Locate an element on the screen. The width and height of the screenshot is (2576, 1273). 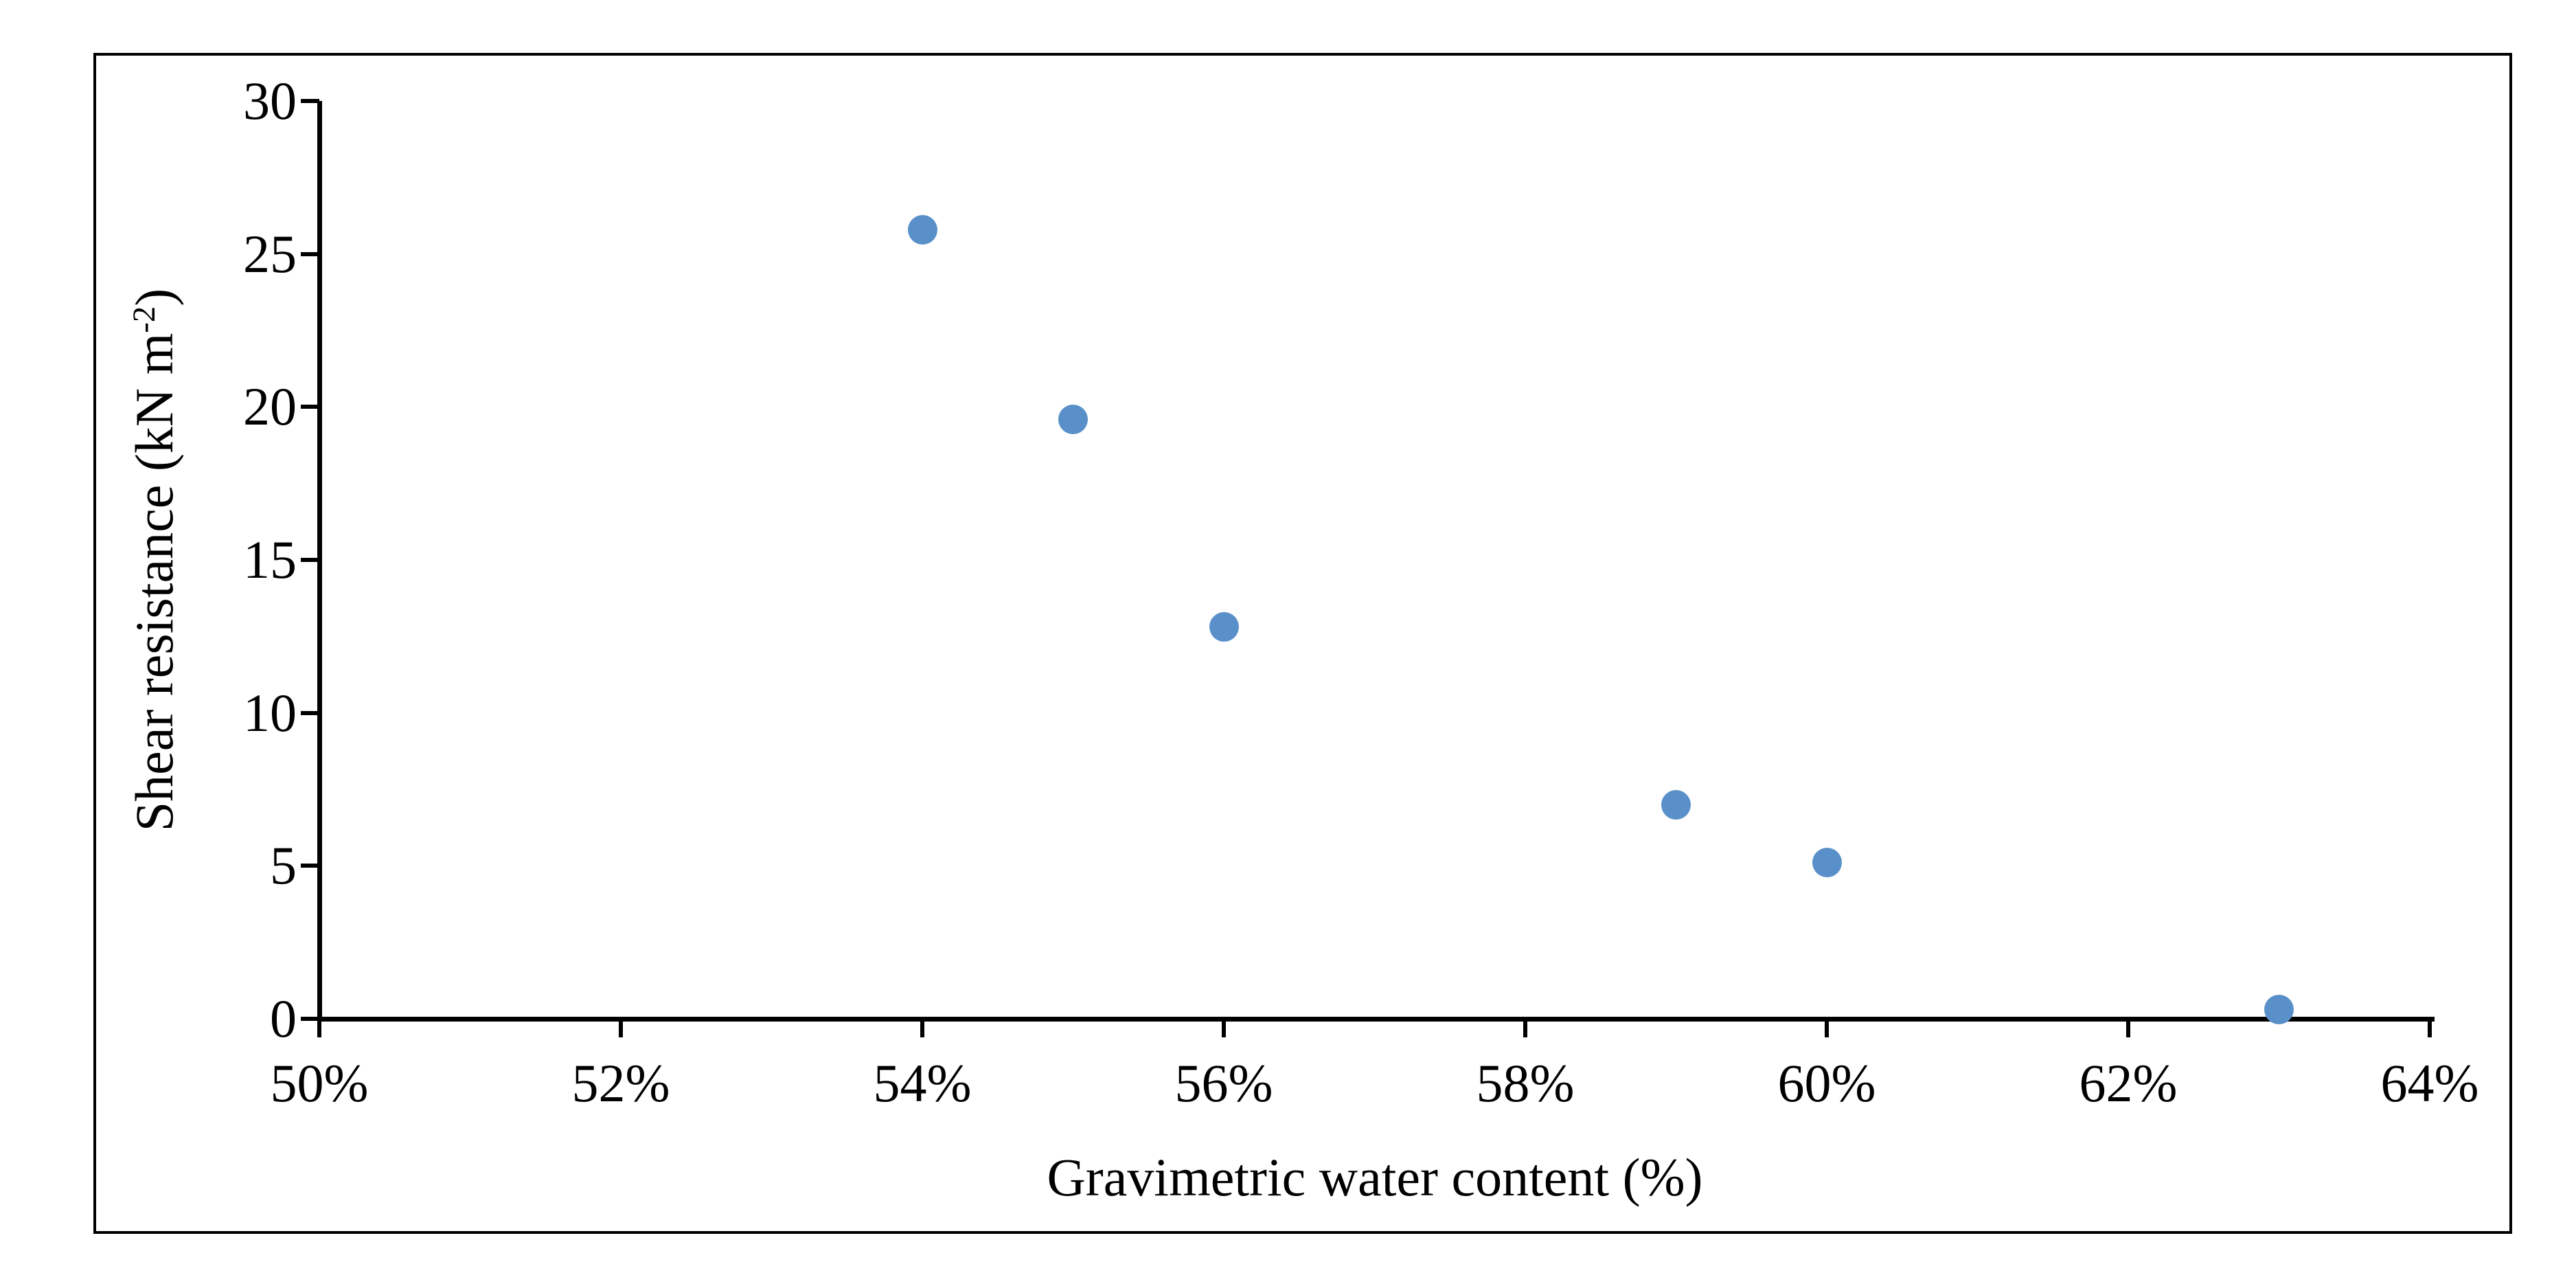
x-tick-label: 54% is located at coordinates (922, 1083).